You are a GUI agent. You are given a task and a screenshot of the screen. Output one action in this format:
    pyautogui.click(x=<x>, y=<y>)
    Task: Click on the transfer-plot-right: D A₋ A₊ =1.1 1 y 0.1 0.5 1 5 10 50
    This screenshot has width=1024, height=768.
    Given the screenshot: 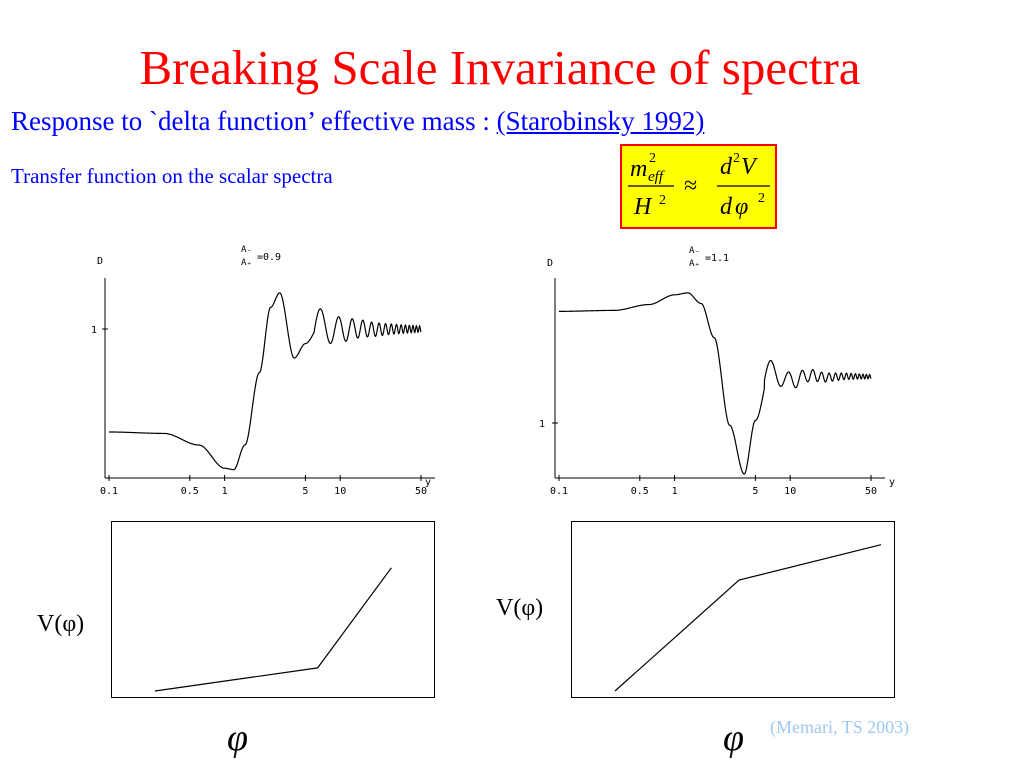 What is the action you would take?
    pyautogui.click(x=717, y=371)
    